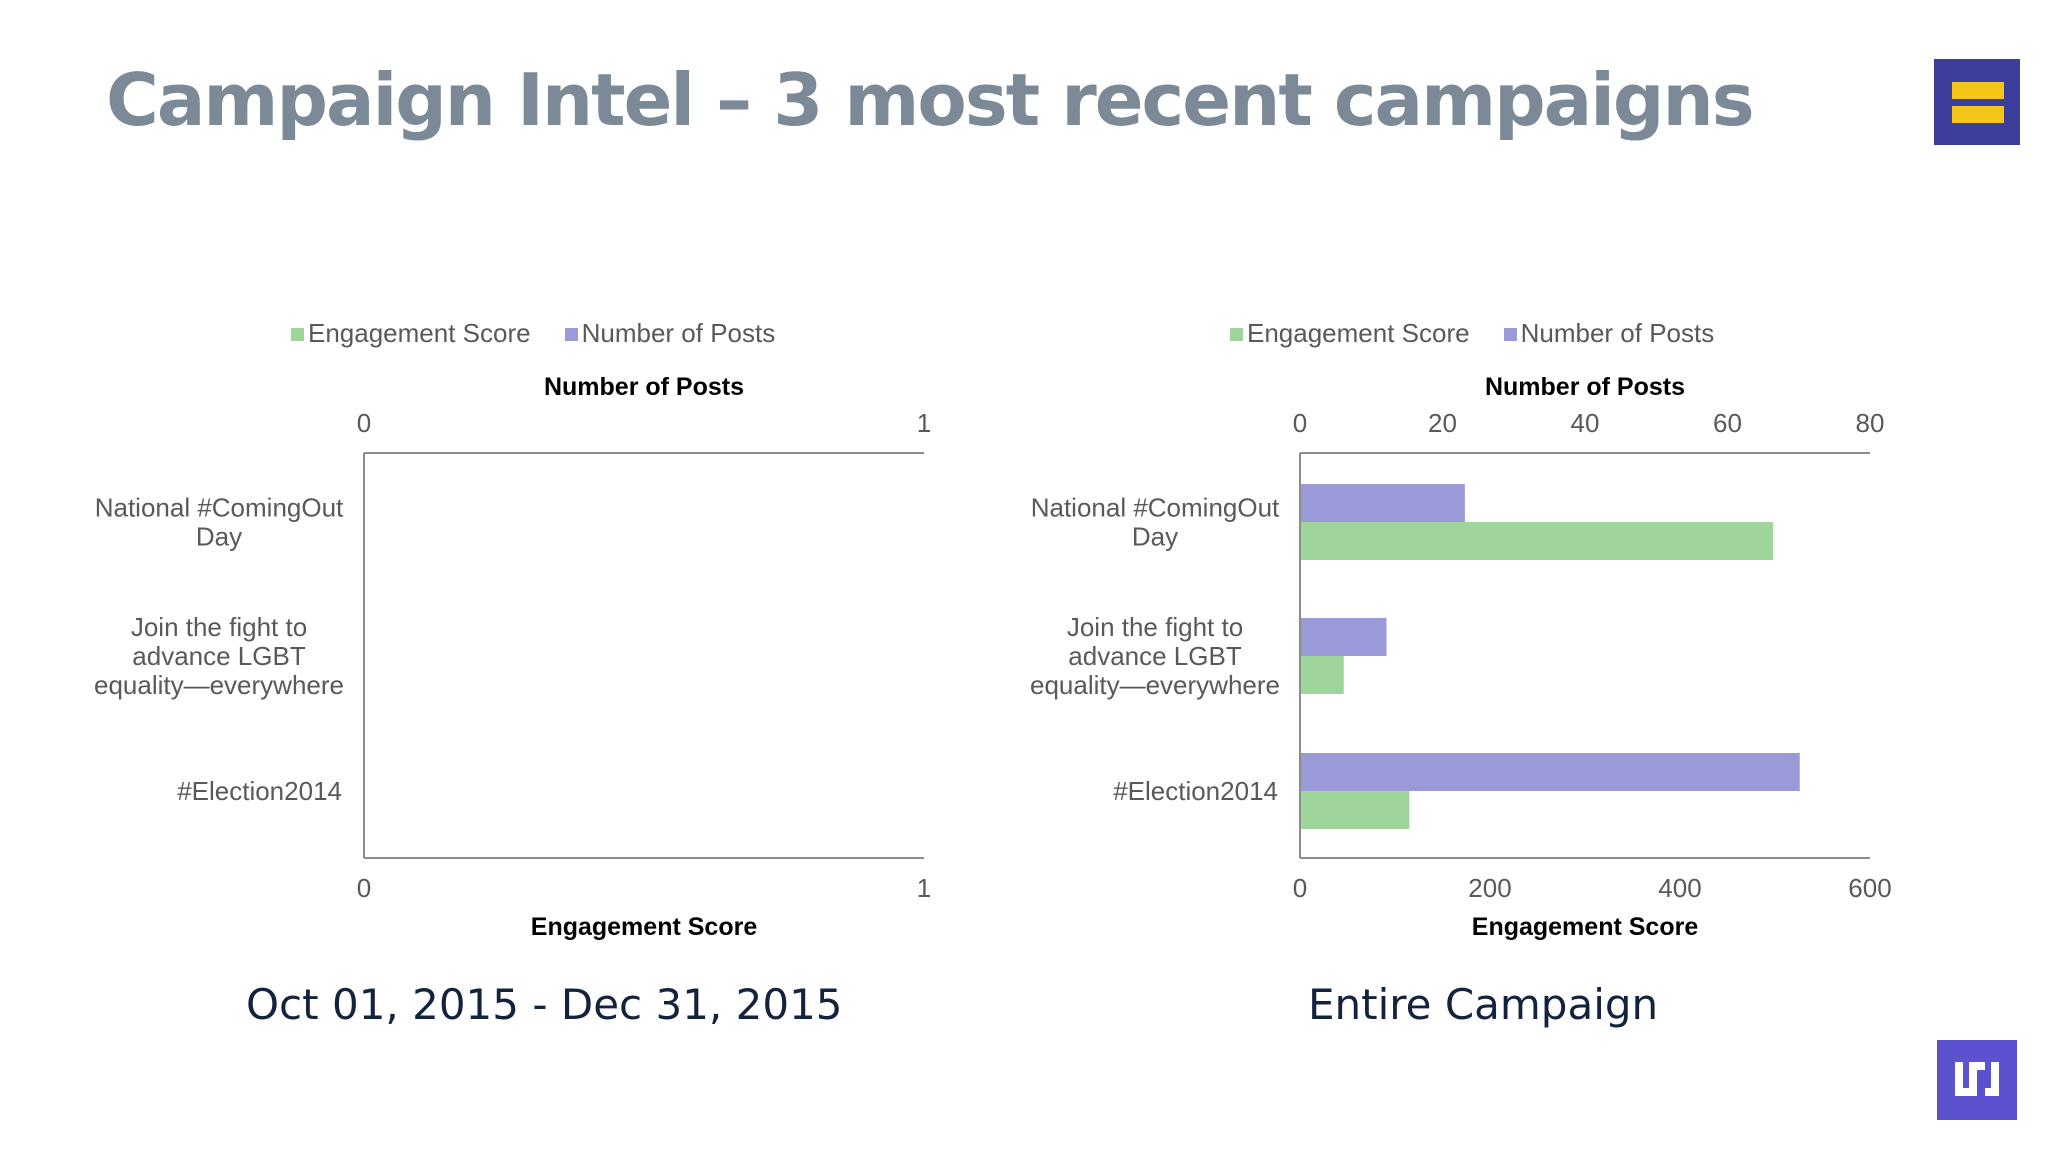 The width and height of the screenshot is (2048, 1152). What do you see at coordinates (1489, 333) in the screenshot?
I see `chart2-legend: Engagement Score Number of Posts` at bounding box center [1489, 333].